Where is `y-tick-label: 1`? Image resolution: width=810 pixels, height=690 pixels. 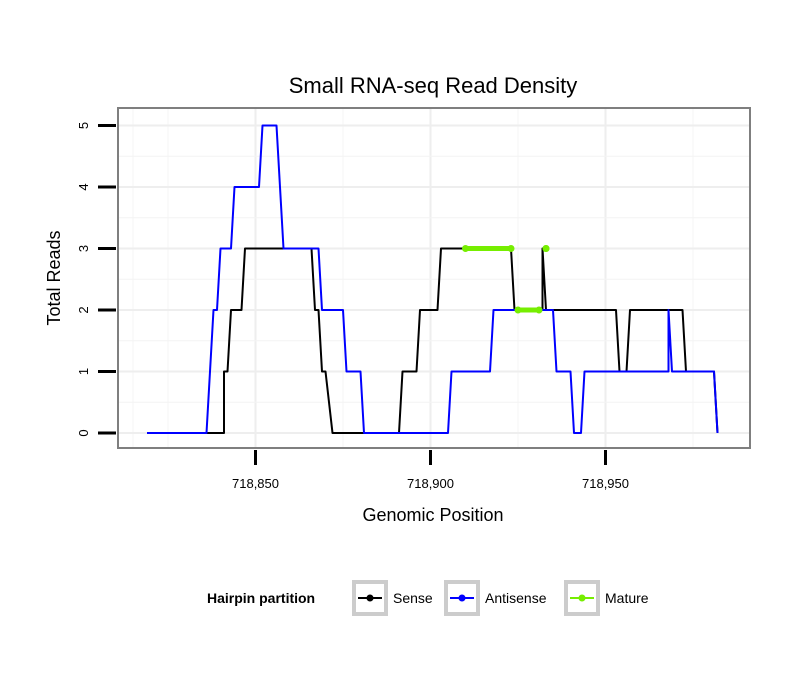 y-tick-label: 1 is located at coordinates (83, 371).